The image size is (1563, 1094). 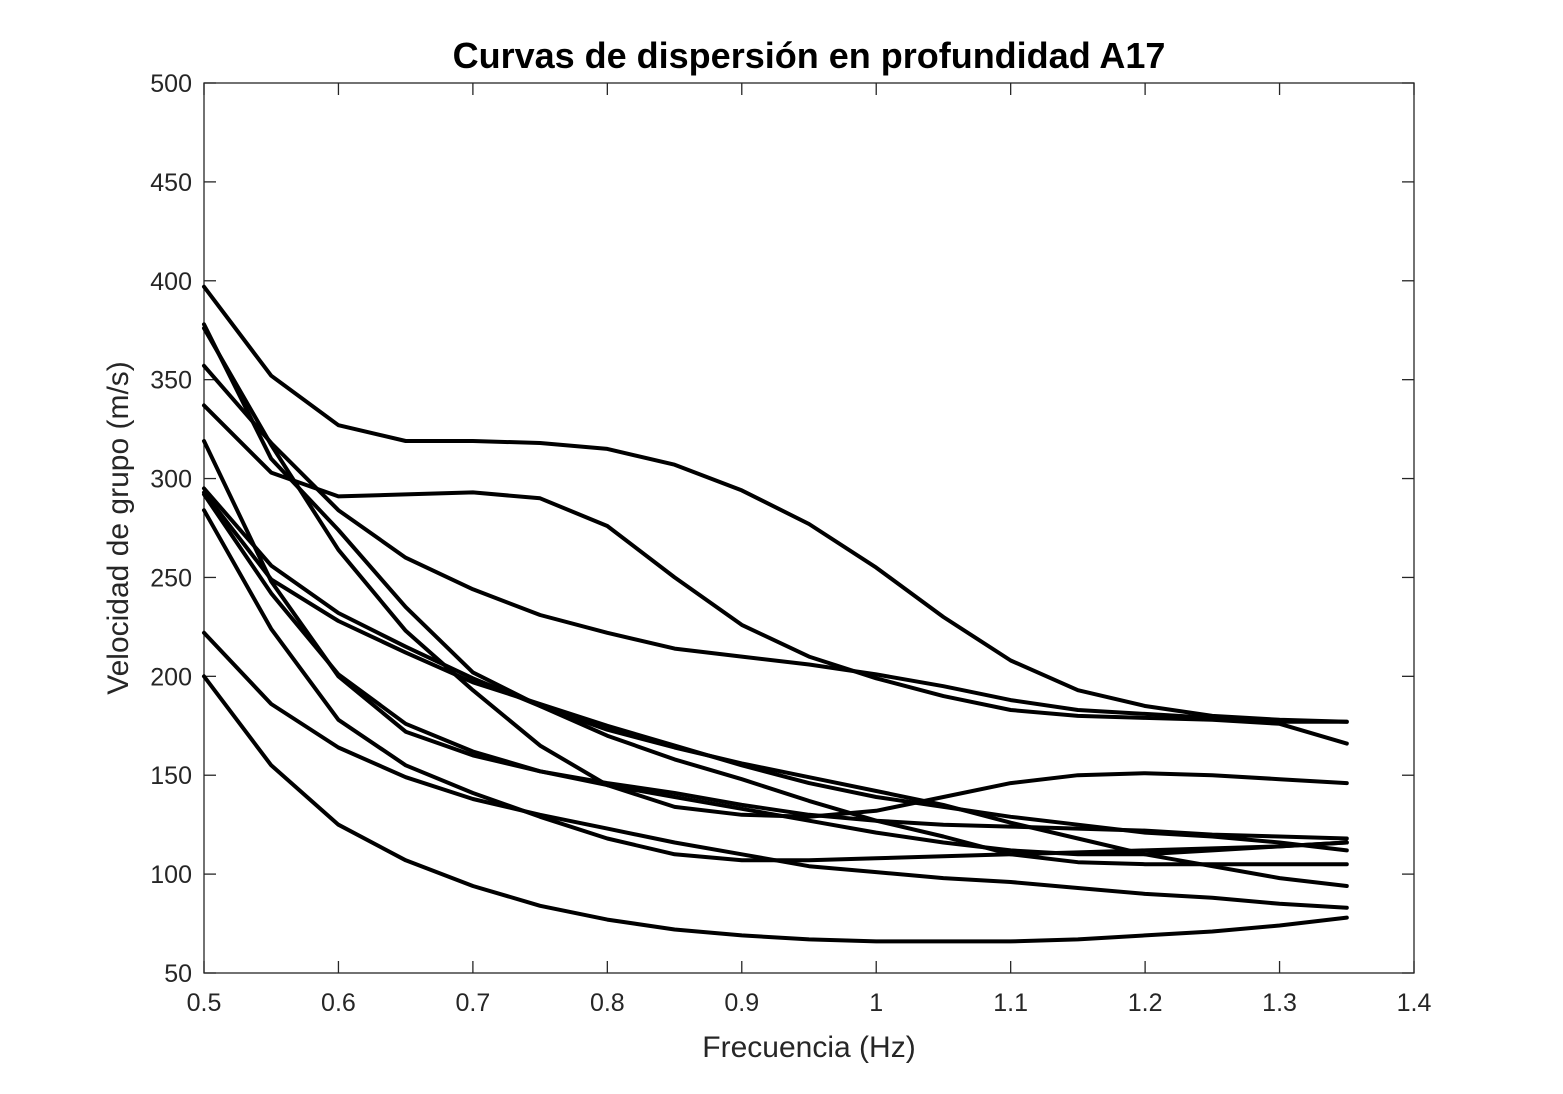 What do you see at coordinates (204, 1003) in the screenshot?
I see `x-tick-label: 0.5` at bounding box center [204, 1003].